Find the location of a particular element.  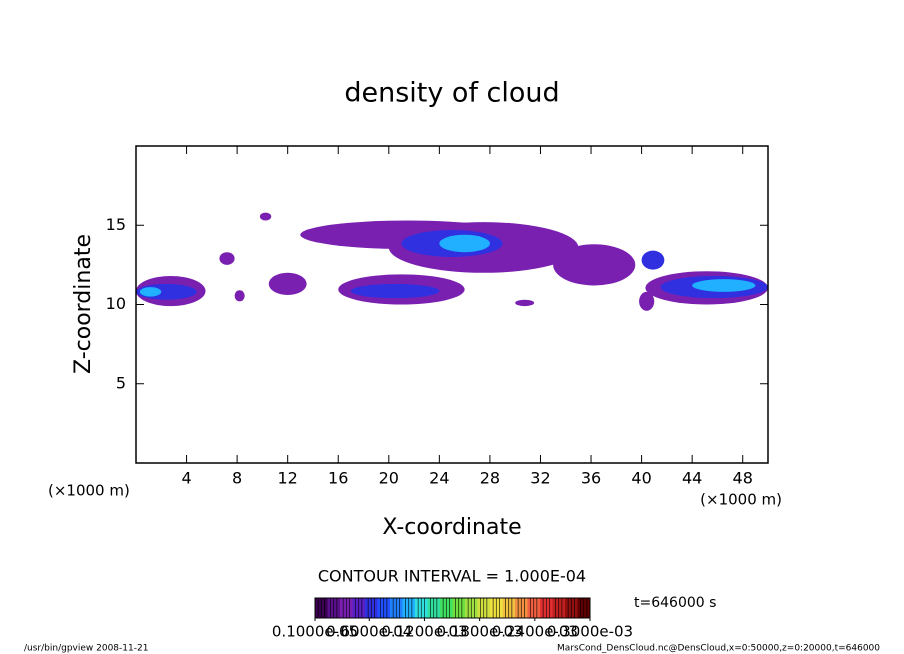

y-tick-label: 10 is located at coordinates (116, 303).